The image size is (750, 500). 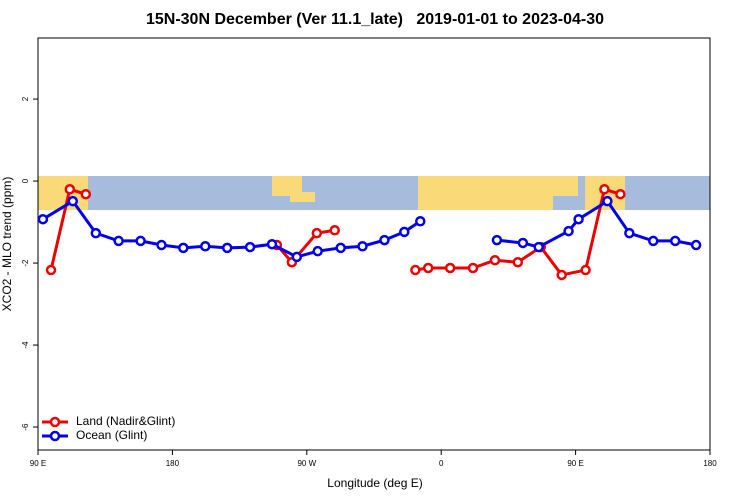 What do you see at coordinates (125, 421) in the screenshot?
I see `legend-label: Land (Nadir&Glint)` at bounding box center [125, 421].